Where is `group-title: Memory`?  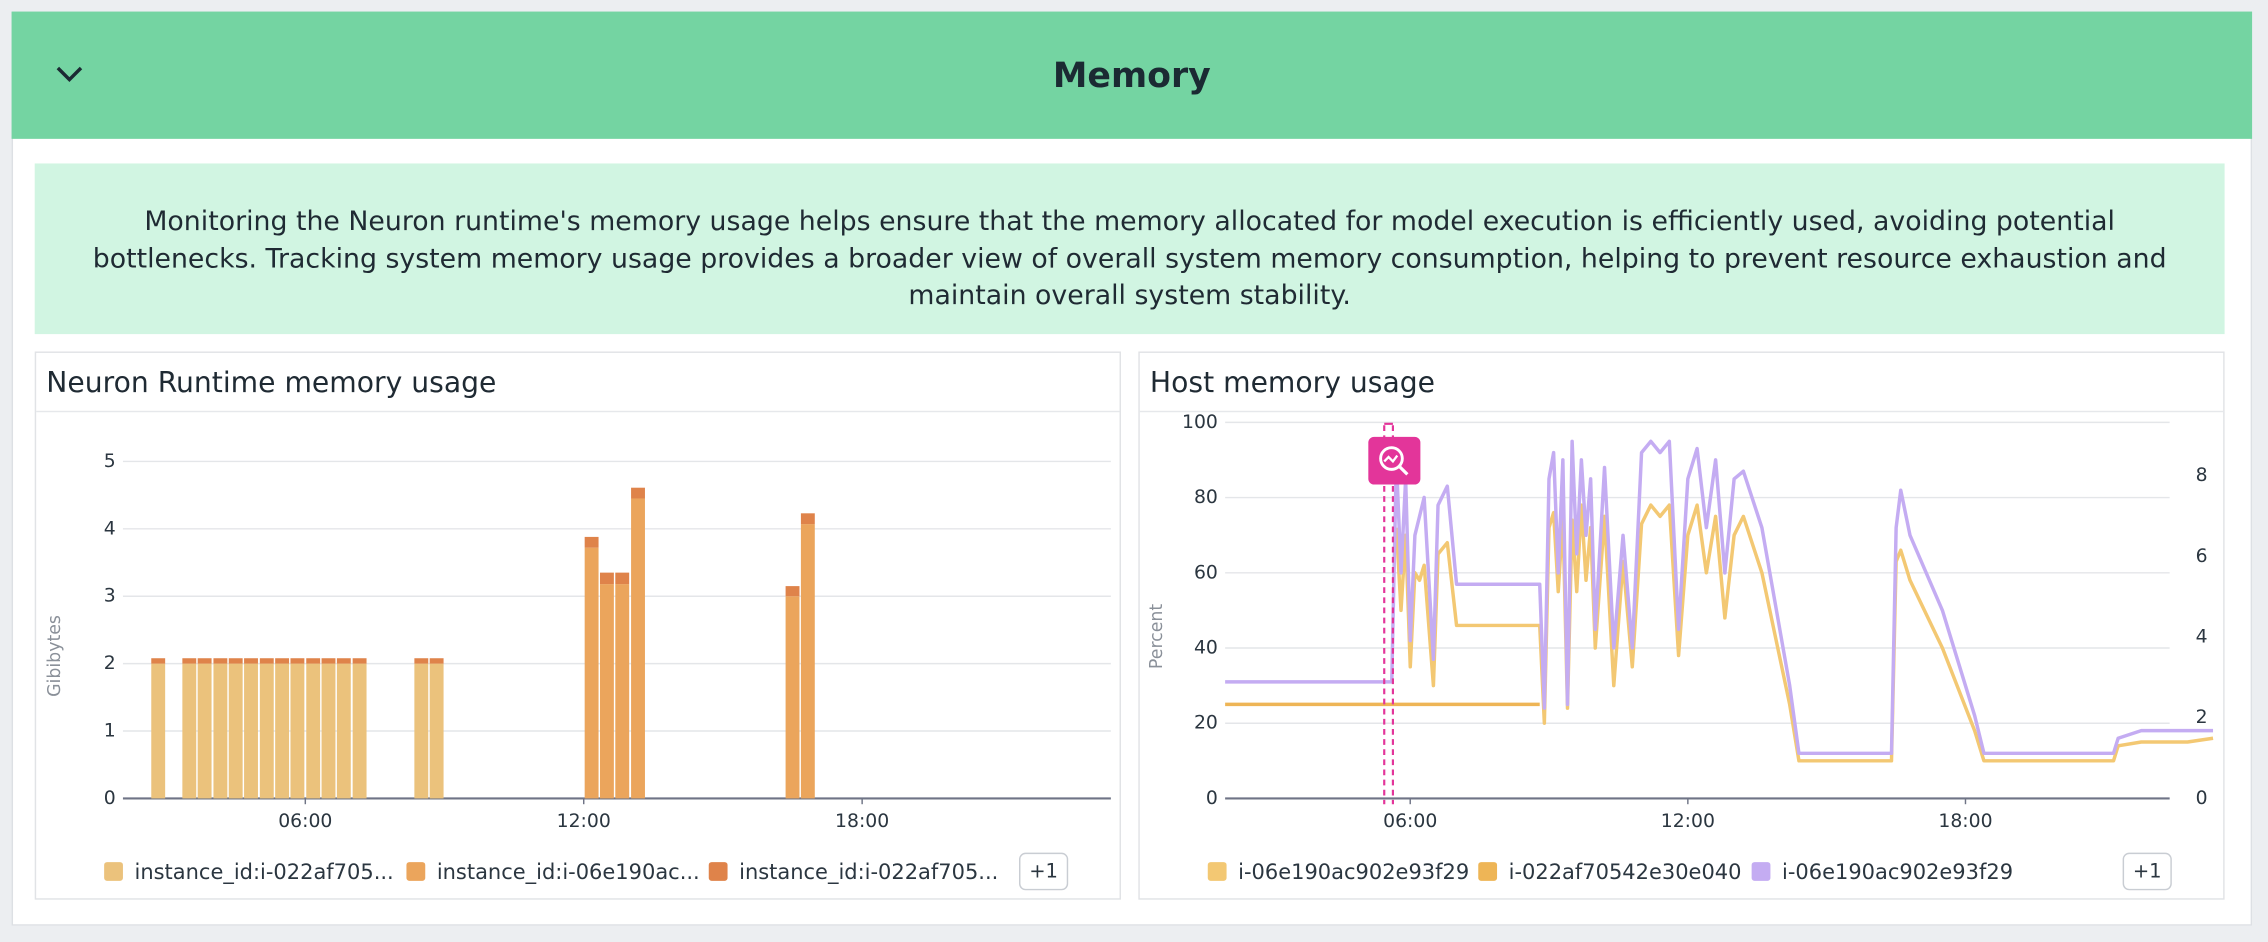
group-title: Memory is located at coordinates (1131, 75).